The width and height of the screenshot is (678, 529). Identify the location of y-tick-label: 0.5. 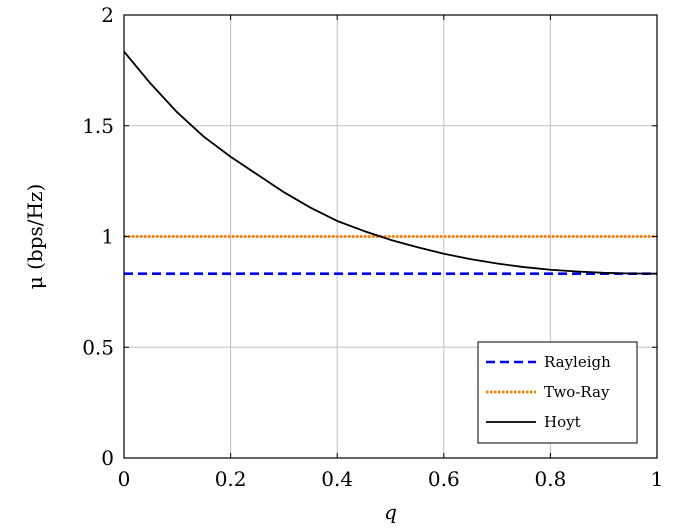
(98, 347).